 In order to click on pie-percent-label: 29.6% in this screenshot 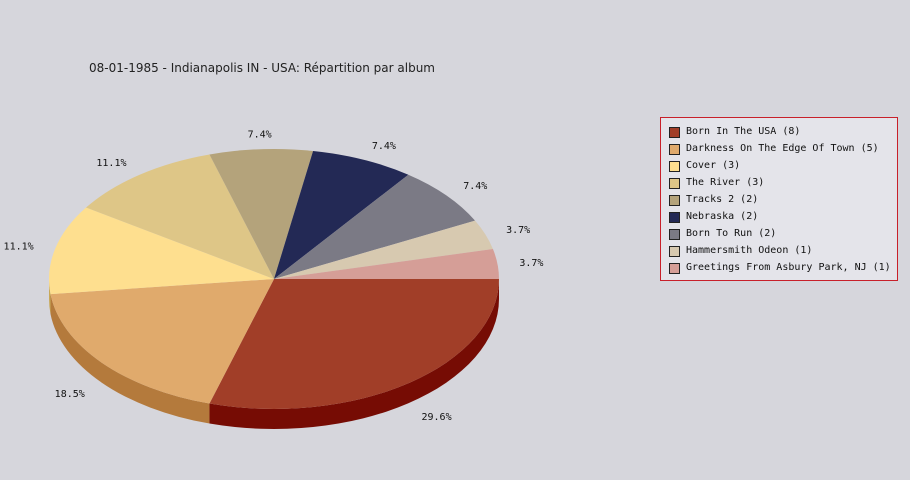, I will do `click(437, 417)`.